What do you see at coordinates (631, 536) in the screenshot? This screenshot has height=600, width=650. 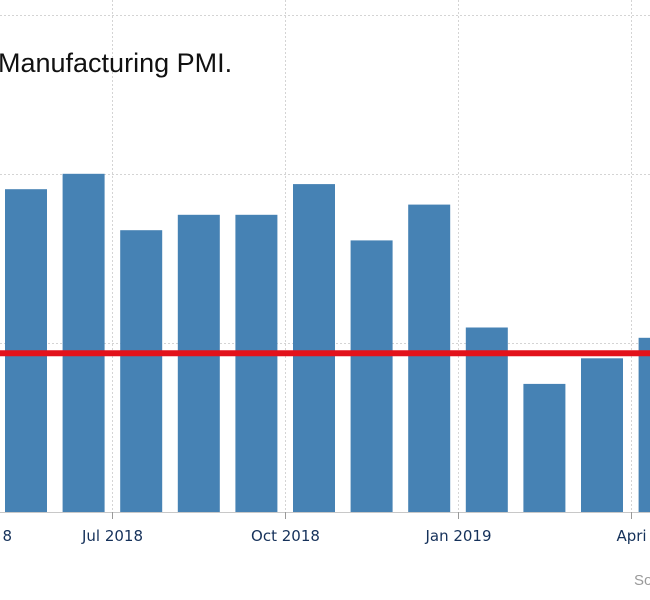 I see `x-tick-label: Apri` at bounding box center [631, 536].